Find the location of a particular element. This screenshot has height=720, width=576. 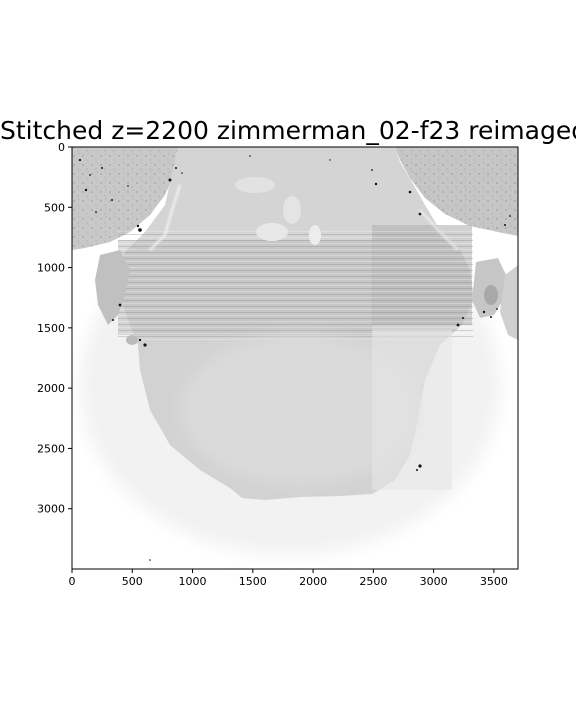

y-tick-label: 500 is located at coordinates (54, 207).